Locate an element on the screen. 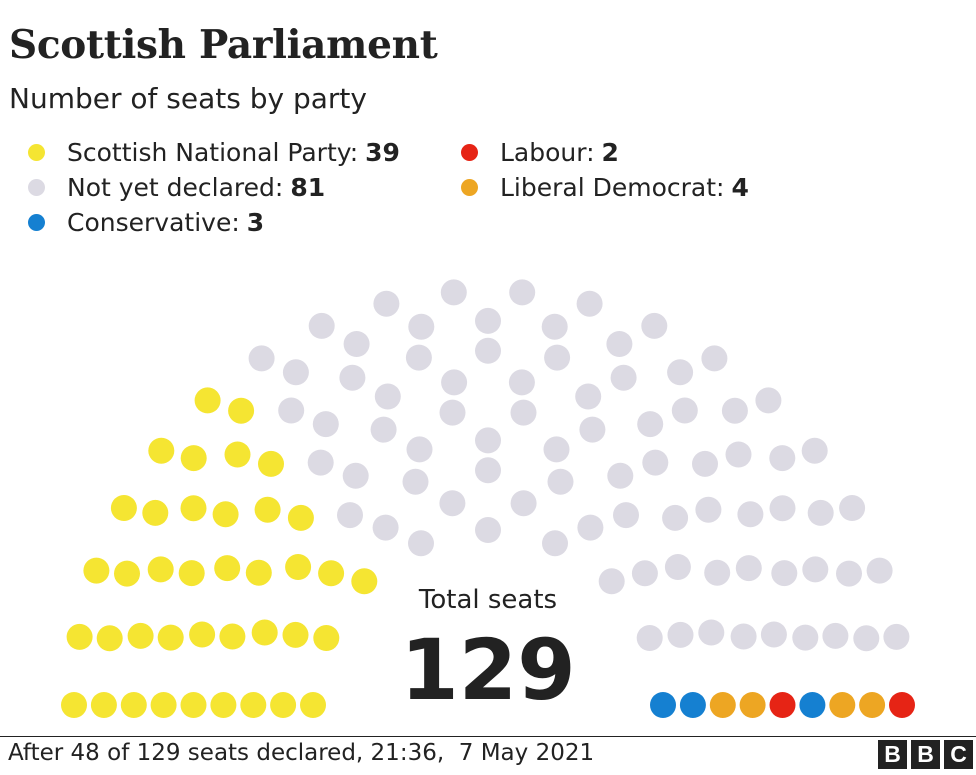 This screenshot has height=775, width=976. legend-value-conservative: 3 is located at coordinates (255, 222).